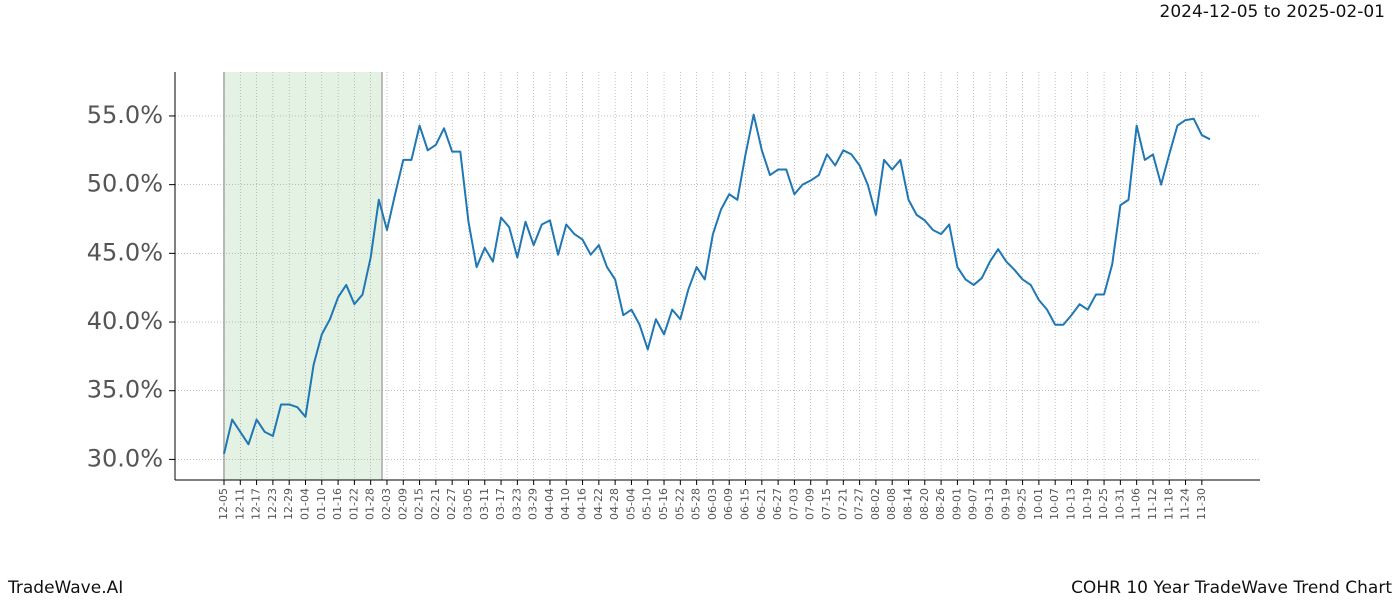 The image size is (1400, 600). What do you see at coordinates (1231, 588) in the screenshot?
I see `caption: COHR 10 Year TradeWave Trend Chart` at bounding box center [1231, 588].